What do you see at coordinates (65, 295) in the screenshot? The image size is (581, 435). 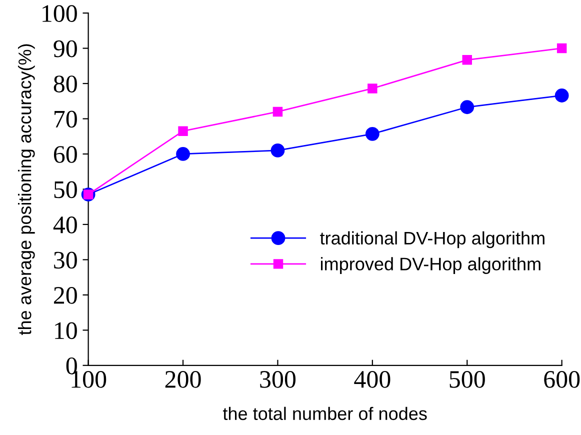 I see `y-tick-label: 20` at bounding box center [65, 295].